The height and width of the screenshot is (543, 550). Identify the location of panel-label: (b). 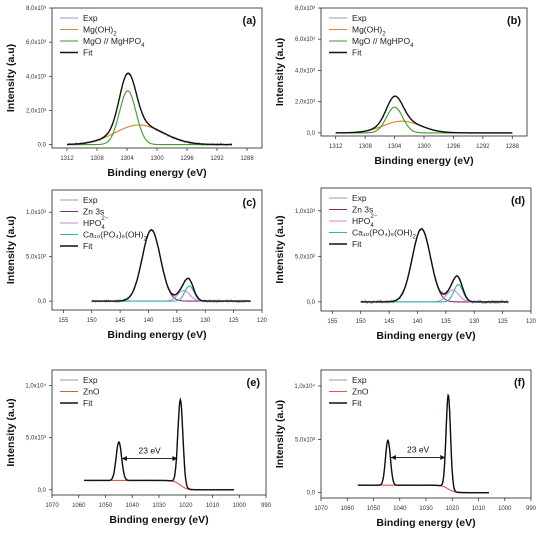
(514, 21).